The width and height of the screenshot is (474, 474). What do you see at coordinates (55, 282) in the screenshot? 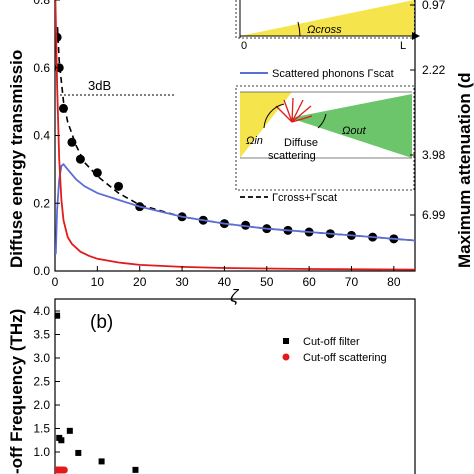
I see `x-tick-label: 0` at bounding box center [55, 282].